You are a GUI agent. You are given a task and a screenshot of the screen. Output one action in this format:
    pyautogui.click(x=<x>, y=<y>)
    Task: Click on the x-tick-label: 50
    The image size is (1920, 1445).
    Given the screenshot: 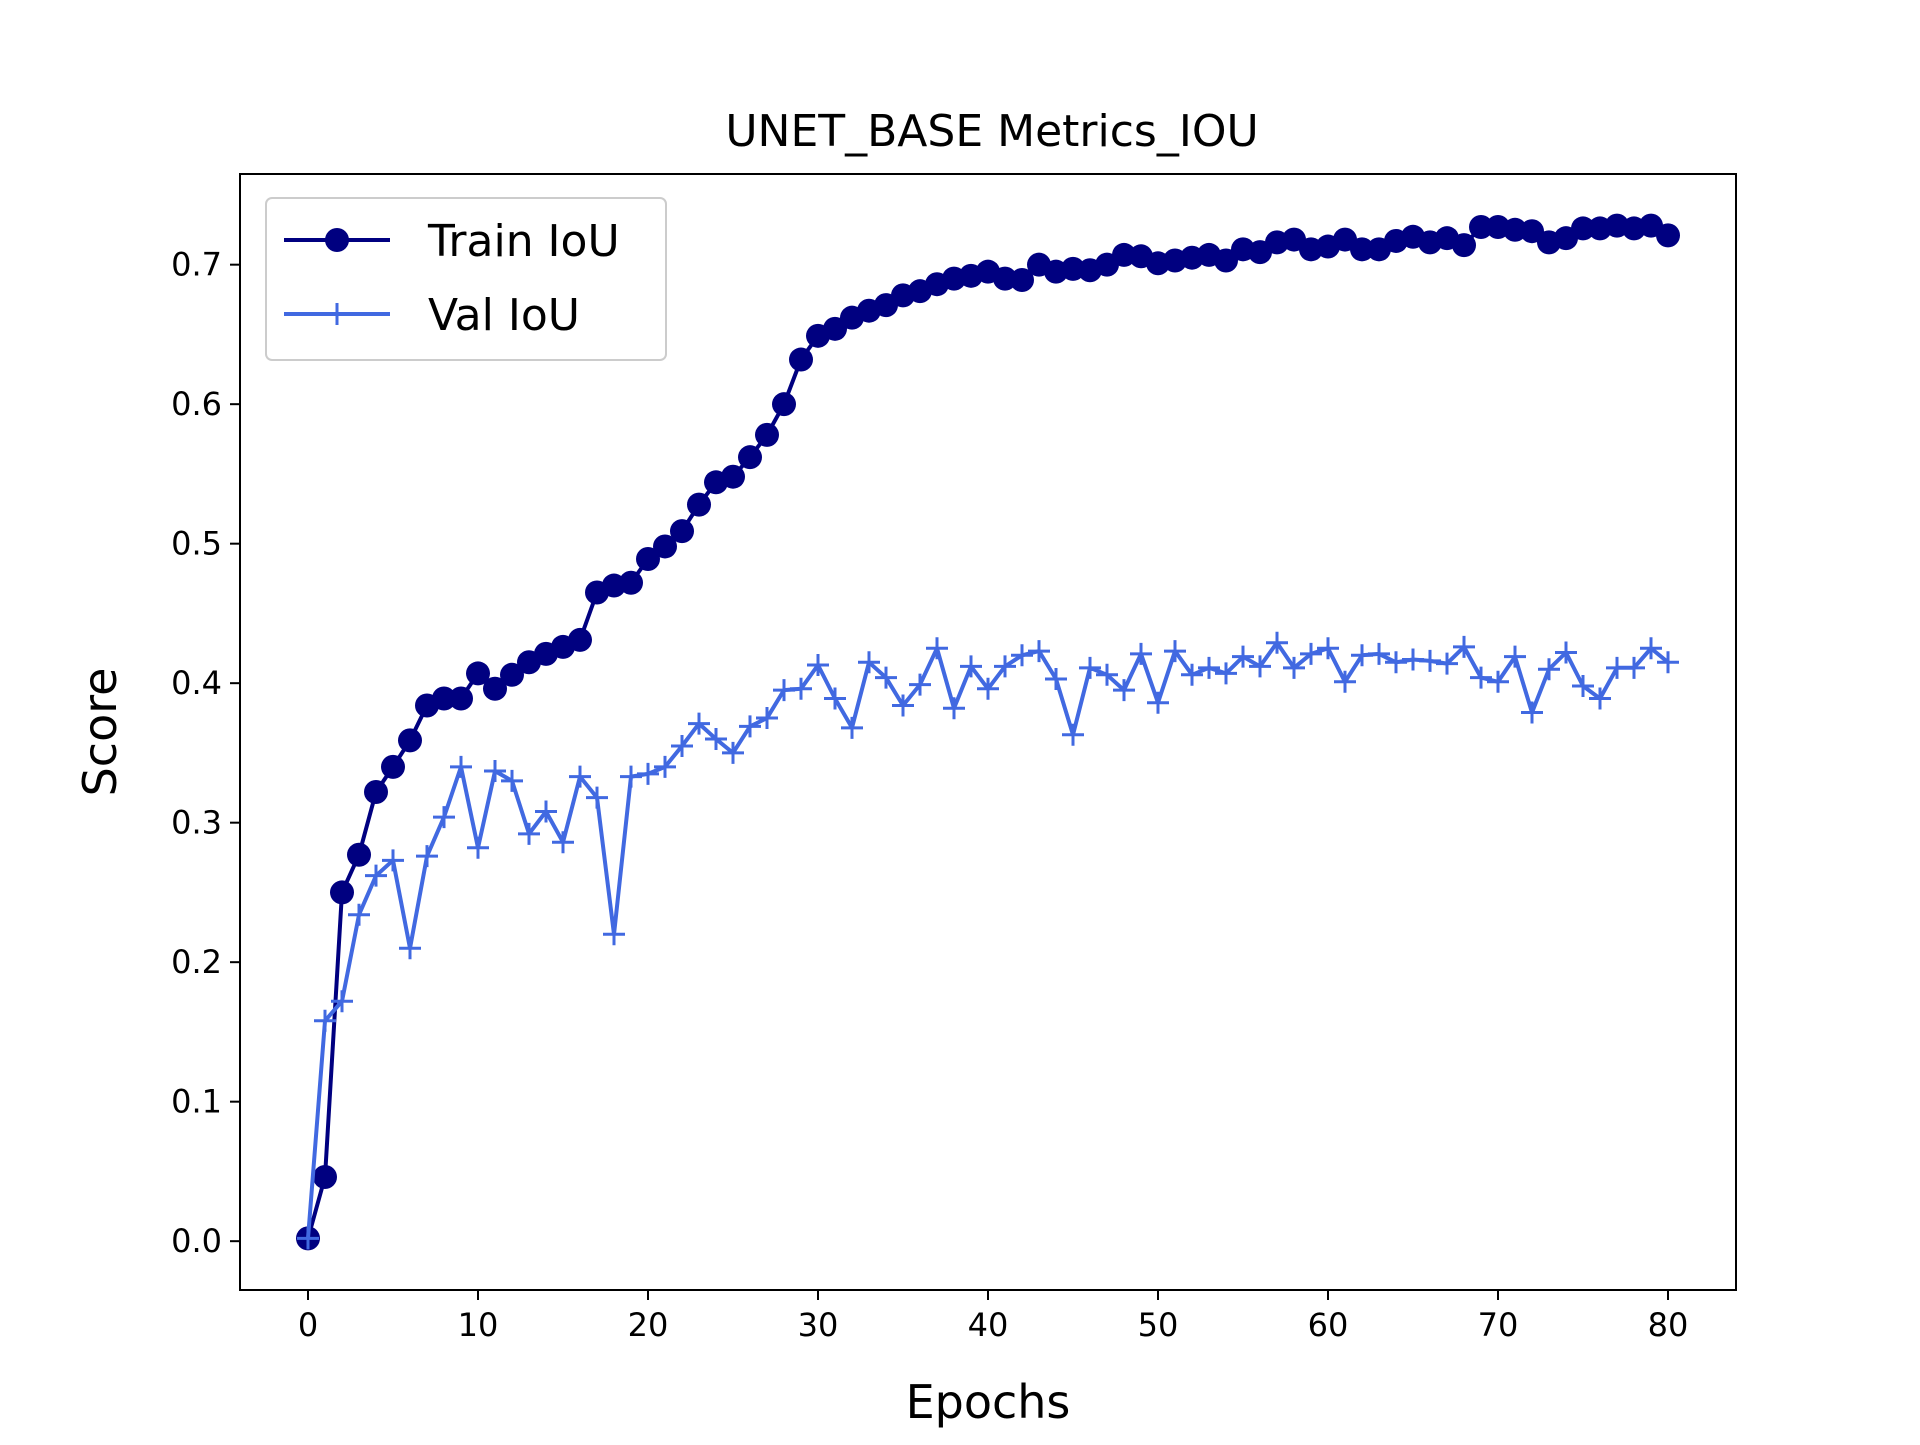 What is the action you would take?
    pyautogui.click(x=1158, y=1325)
    